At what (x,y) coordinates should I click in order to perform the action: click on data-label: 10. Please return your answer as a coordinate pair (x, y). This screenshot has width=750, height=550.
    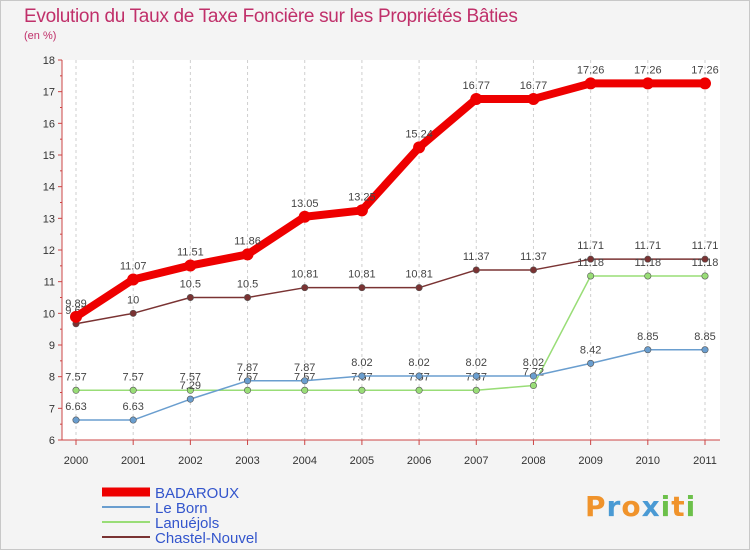
    Looking at the image, I should click on (133, 300).